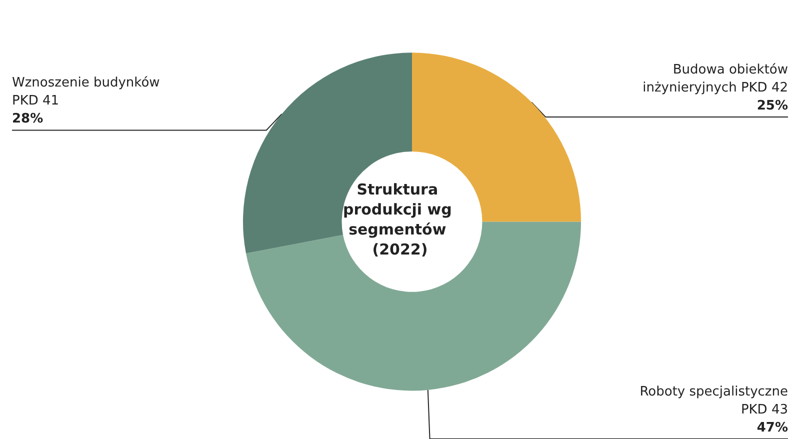 This screenshot has height=439, width=800. What do you see at coordinates (400, 219) in the screenshot?
I see `text: Struktura produkcji wg segmentów (2022)` at bounding box center [400, 219].